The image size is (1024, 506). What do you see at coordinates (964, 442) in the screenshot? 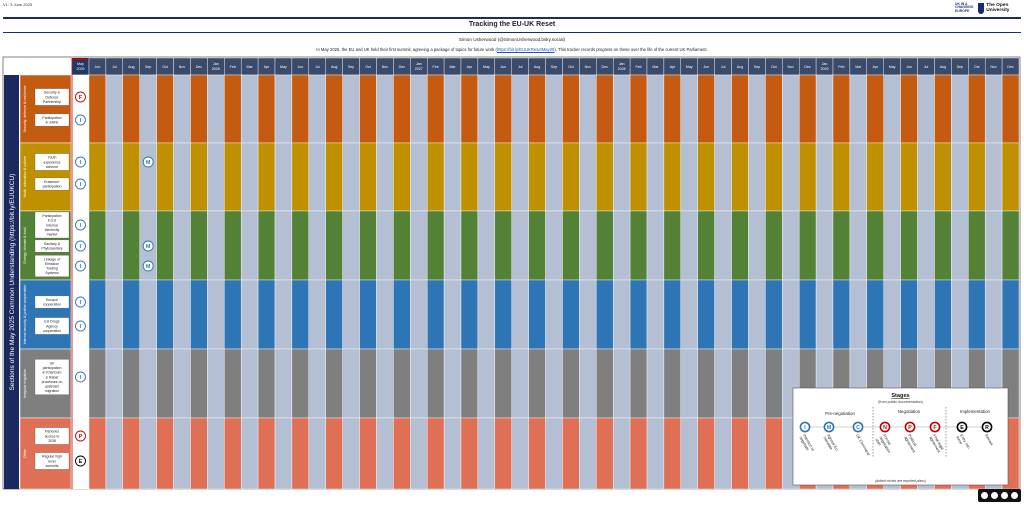
I see `legend-stage-label: Entry into` at bounding box center [964, 442].